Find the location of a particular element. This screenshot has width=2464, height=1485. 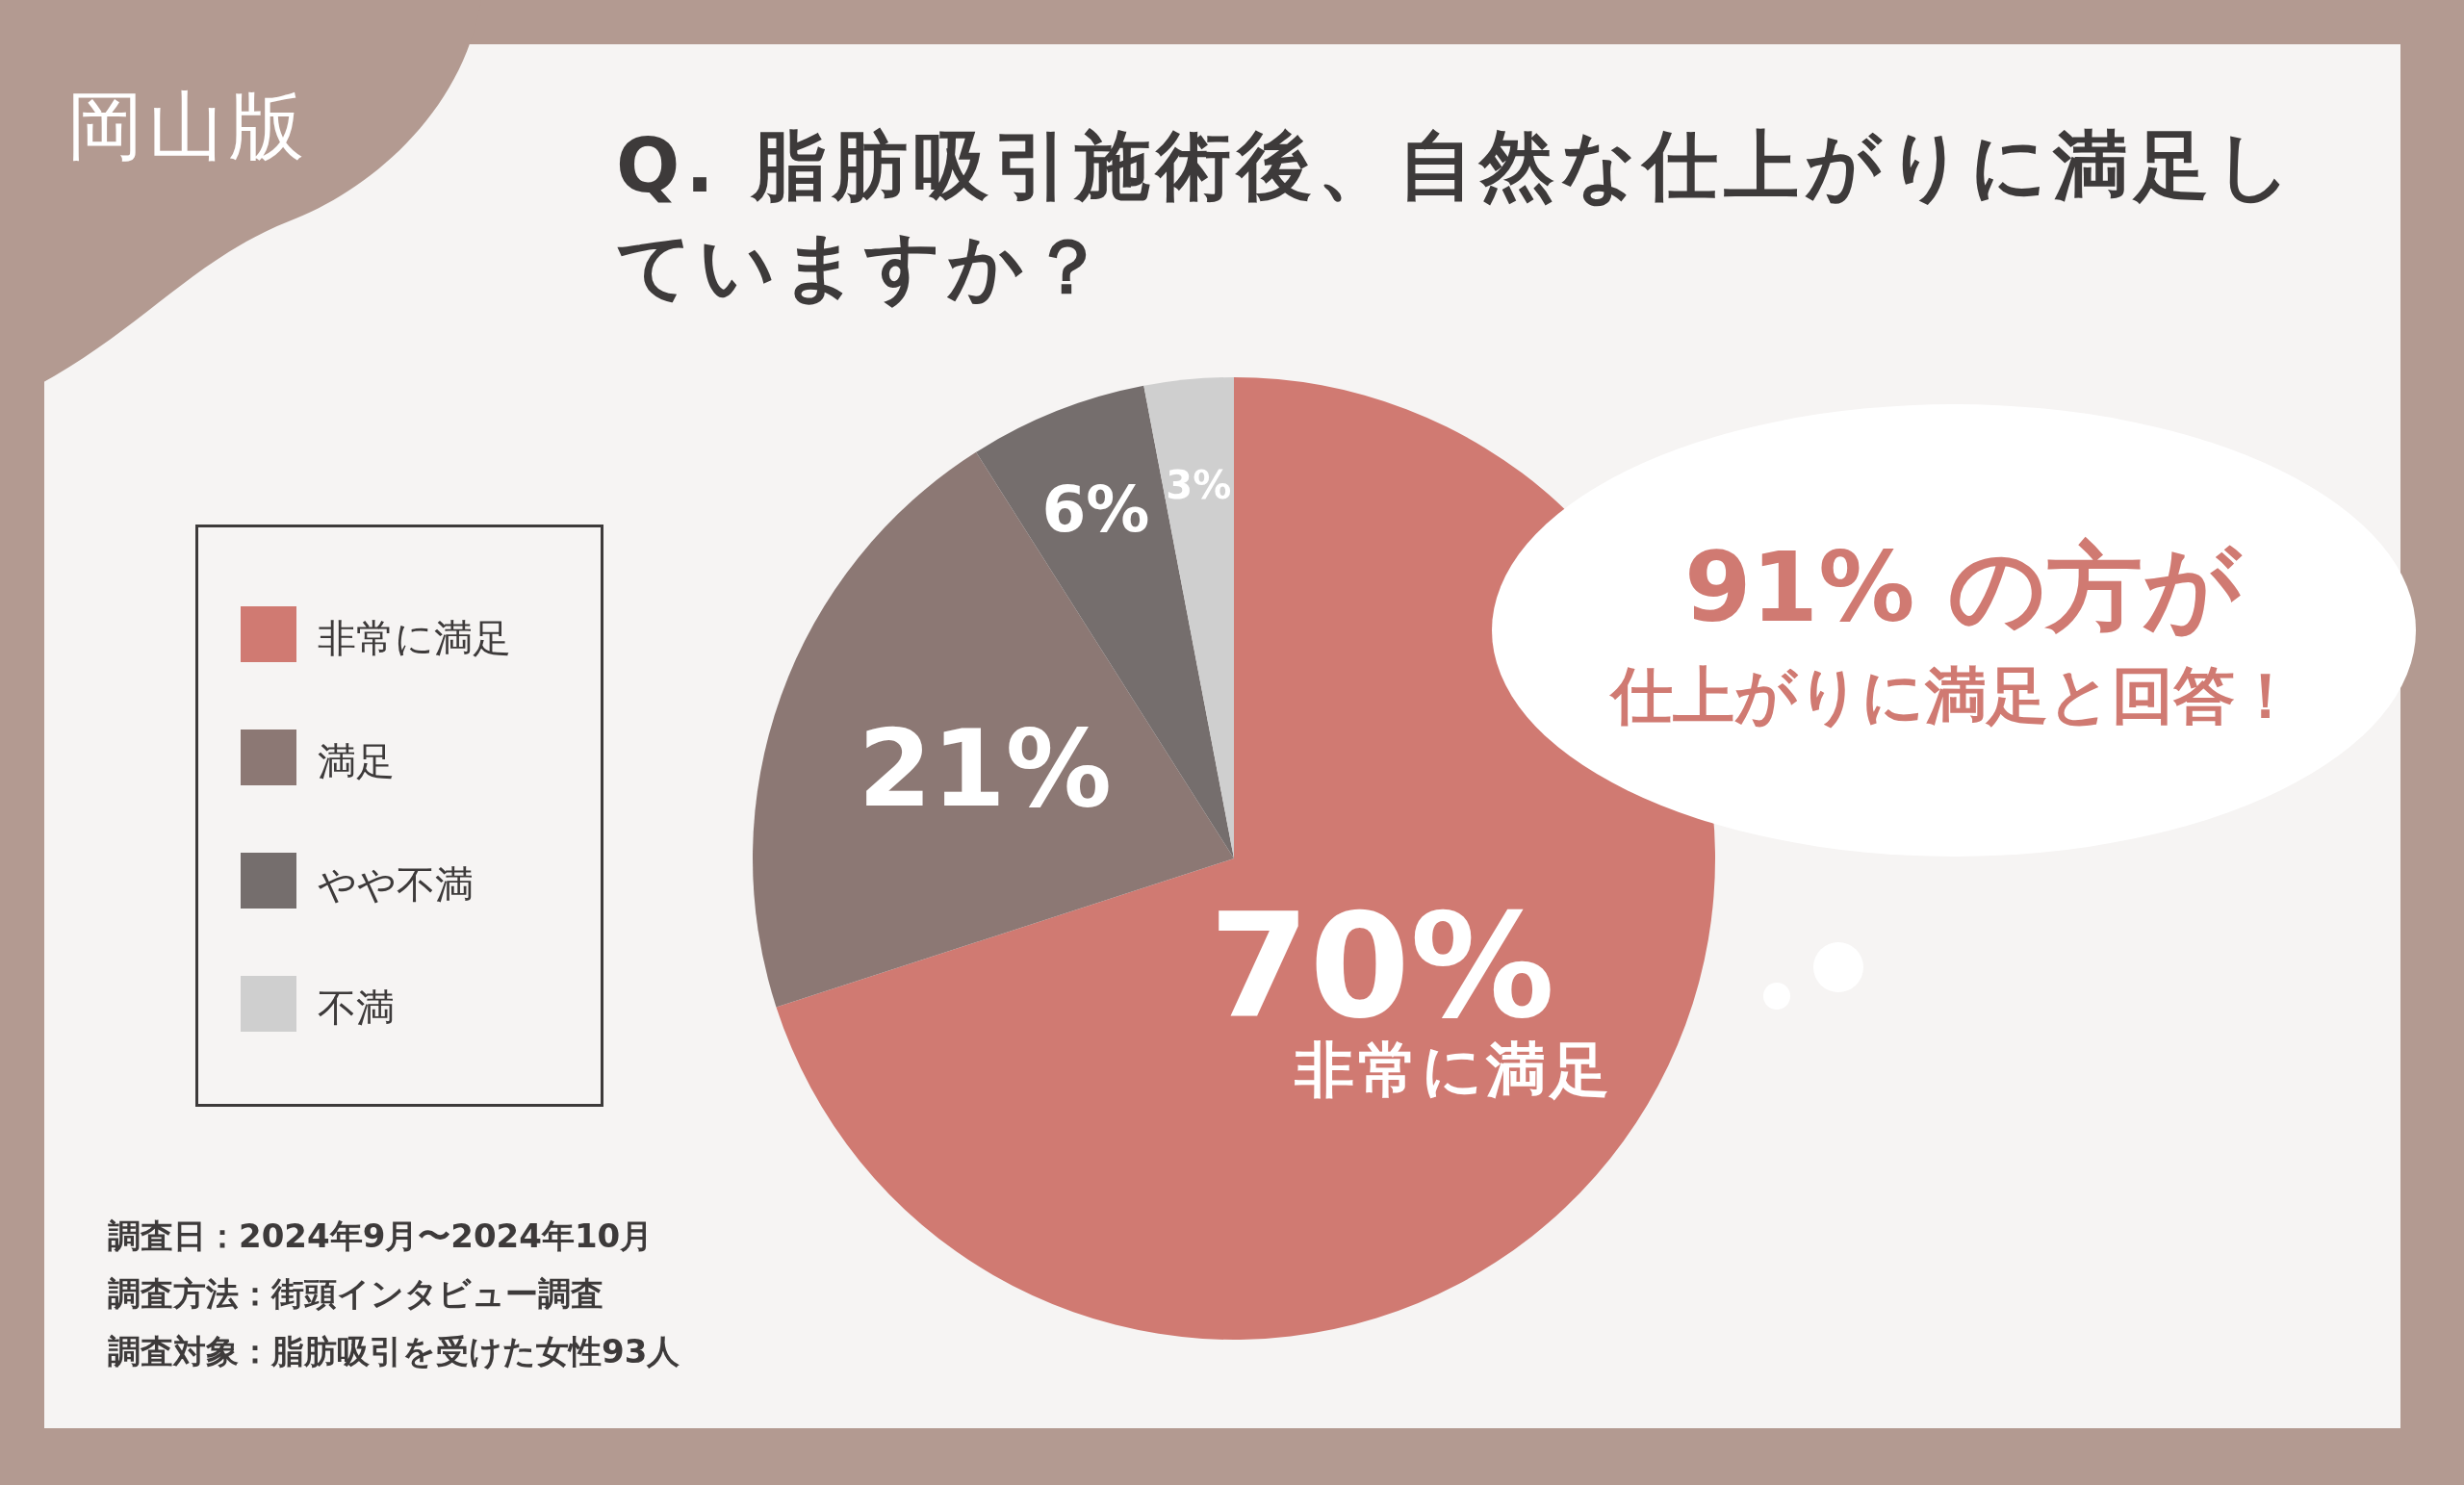

legend-label: 満足 is located at coordinates (356, 761).